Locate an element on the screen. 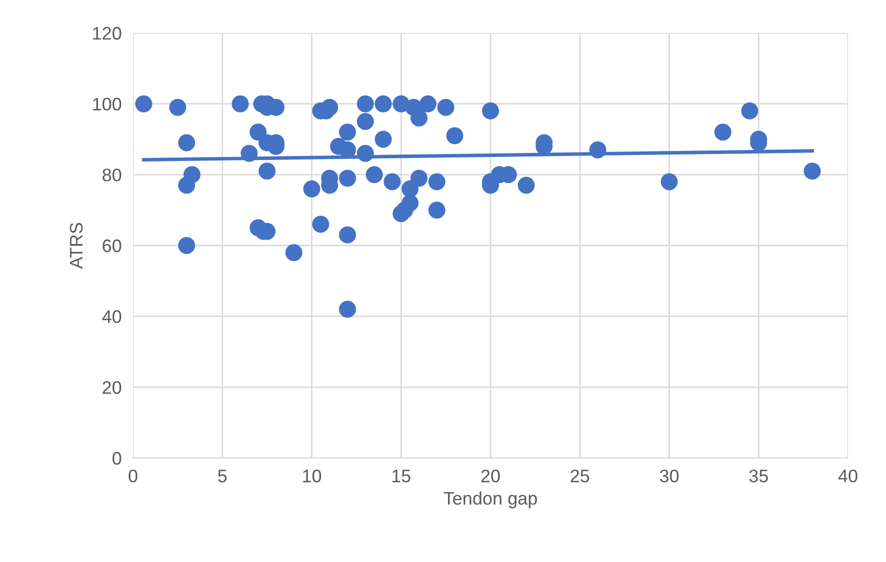  y-tick-label: 20 is located at coordinates (112, 387).